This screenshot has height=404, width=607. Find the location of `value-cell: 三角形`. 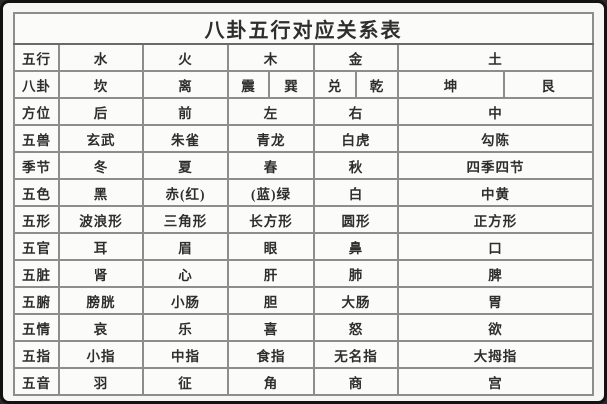

value-cell: 三角形 is located at coordinates (185, 219).